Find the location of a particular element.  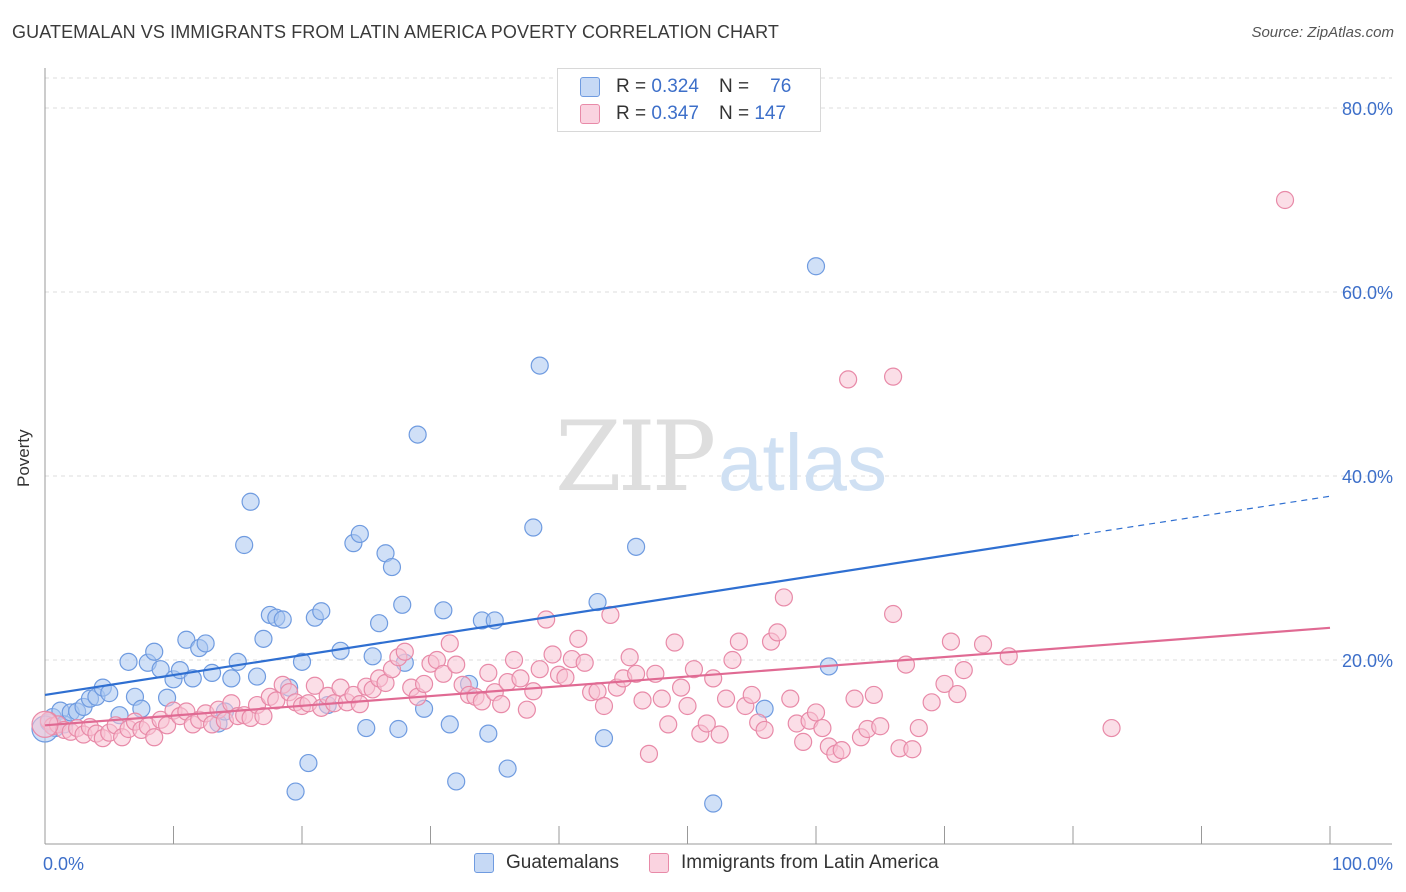

immigrant-trendline is located at coordinates (687, 676).